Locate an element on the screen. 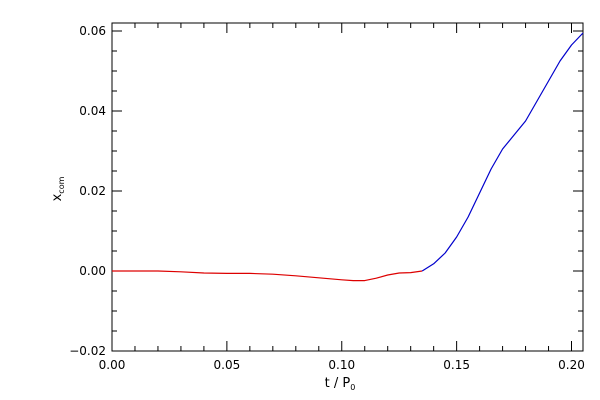 The image size is (600, 400). x-tick-label: 0.10 is located at coordinates (341, 365).